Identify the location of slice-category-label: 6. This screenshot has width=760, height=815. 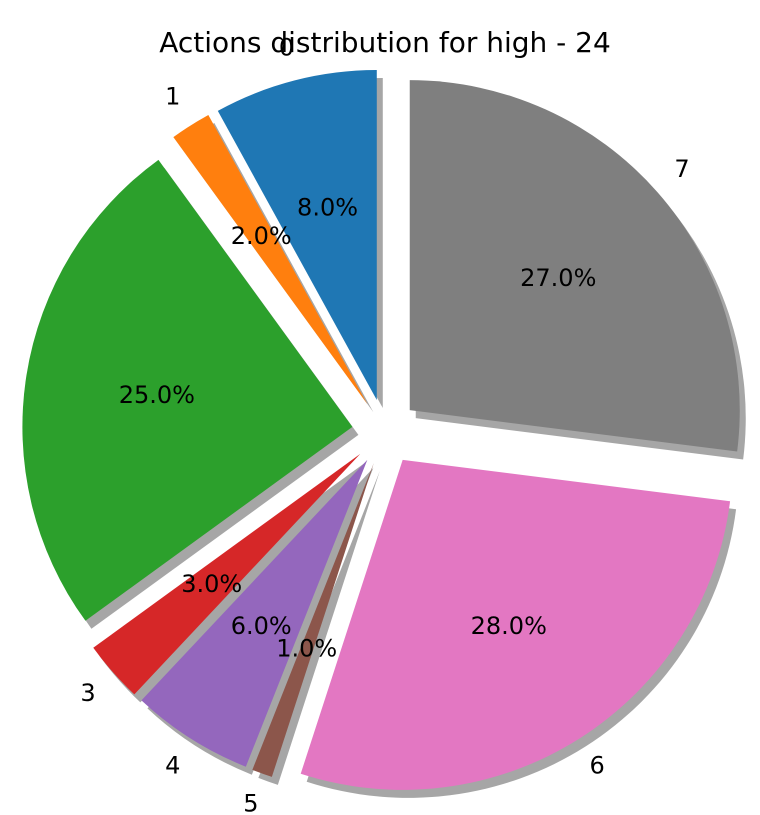
(597, 765).